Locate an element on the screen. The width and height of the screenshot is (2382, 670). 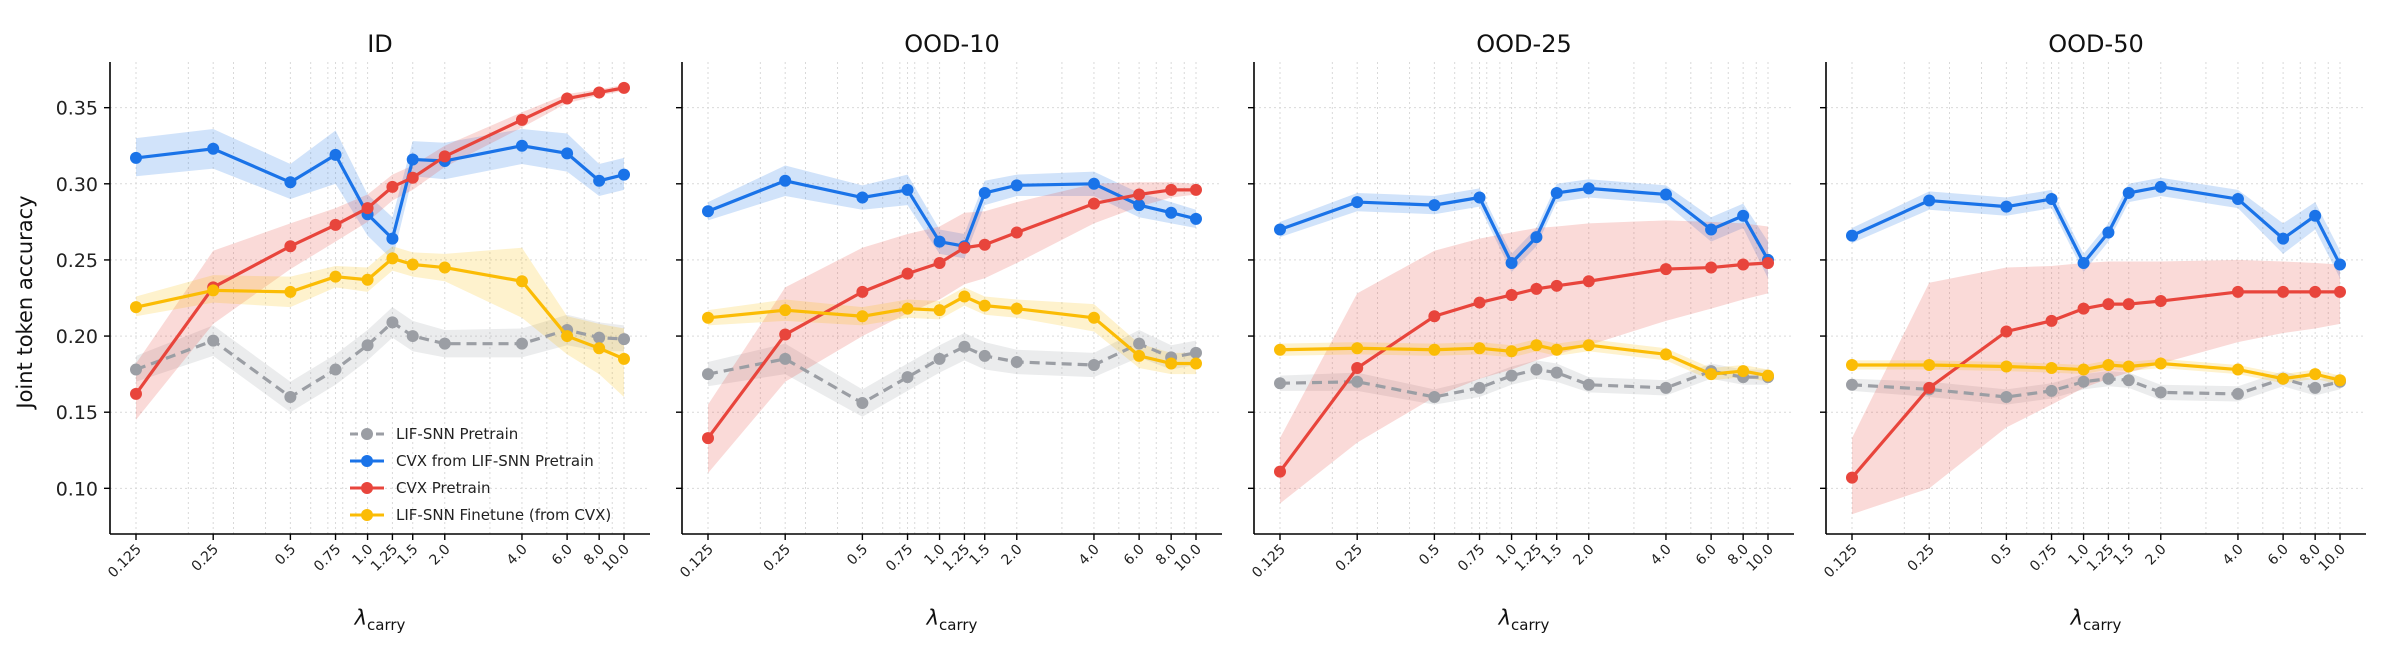
y-tick-label: 0.20 is located at coordinates (77, 337).